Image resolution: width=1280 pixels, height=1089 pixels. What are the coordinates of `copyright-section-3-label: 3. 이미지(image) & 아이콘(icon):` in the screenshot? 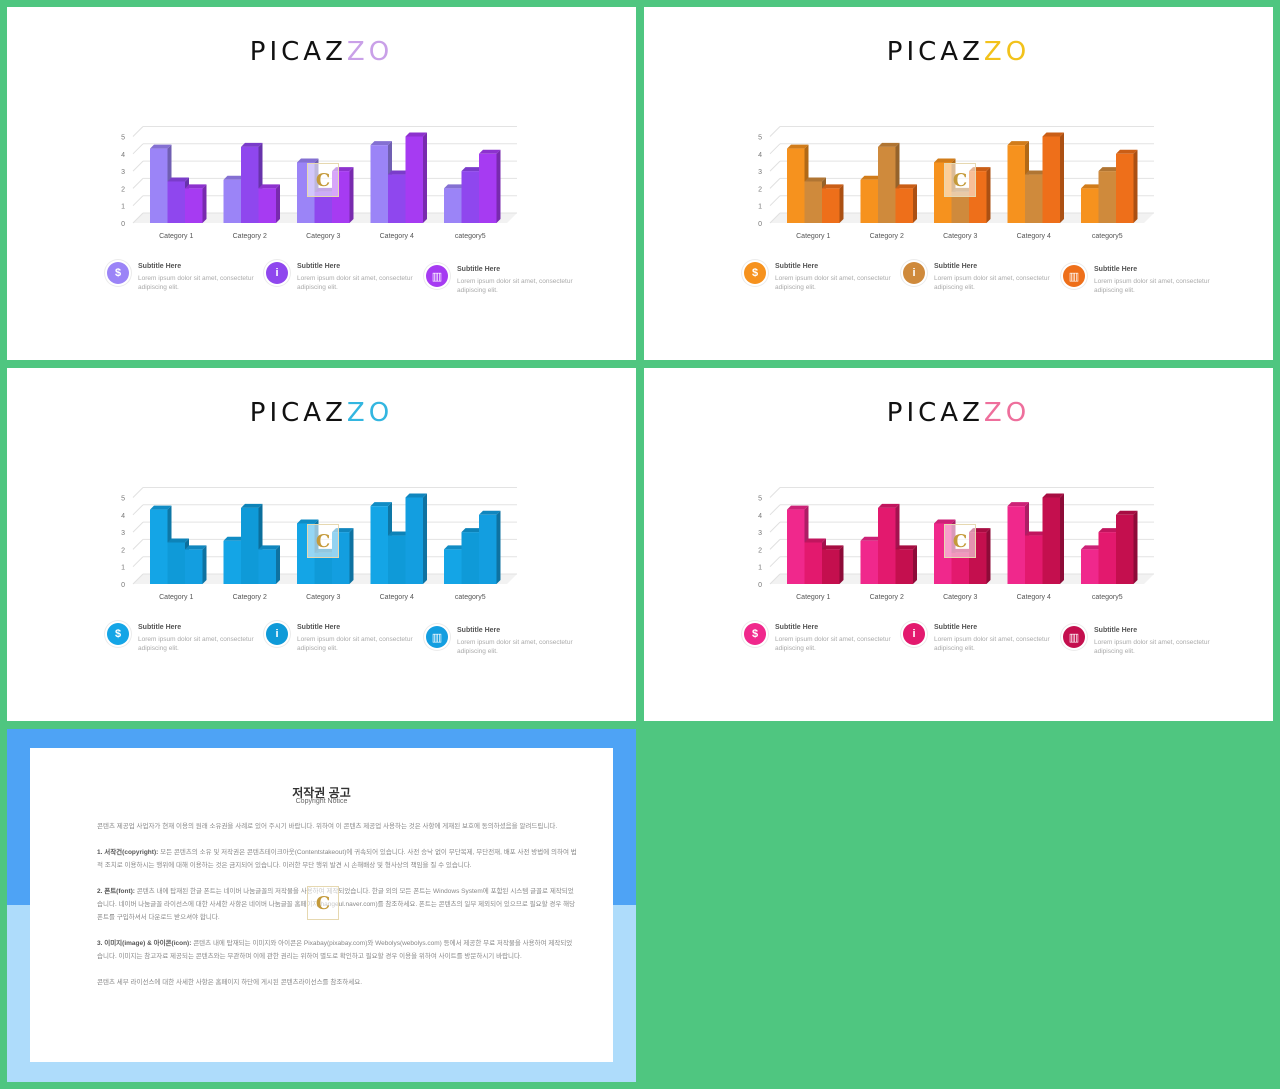 It's located at (144, 943).